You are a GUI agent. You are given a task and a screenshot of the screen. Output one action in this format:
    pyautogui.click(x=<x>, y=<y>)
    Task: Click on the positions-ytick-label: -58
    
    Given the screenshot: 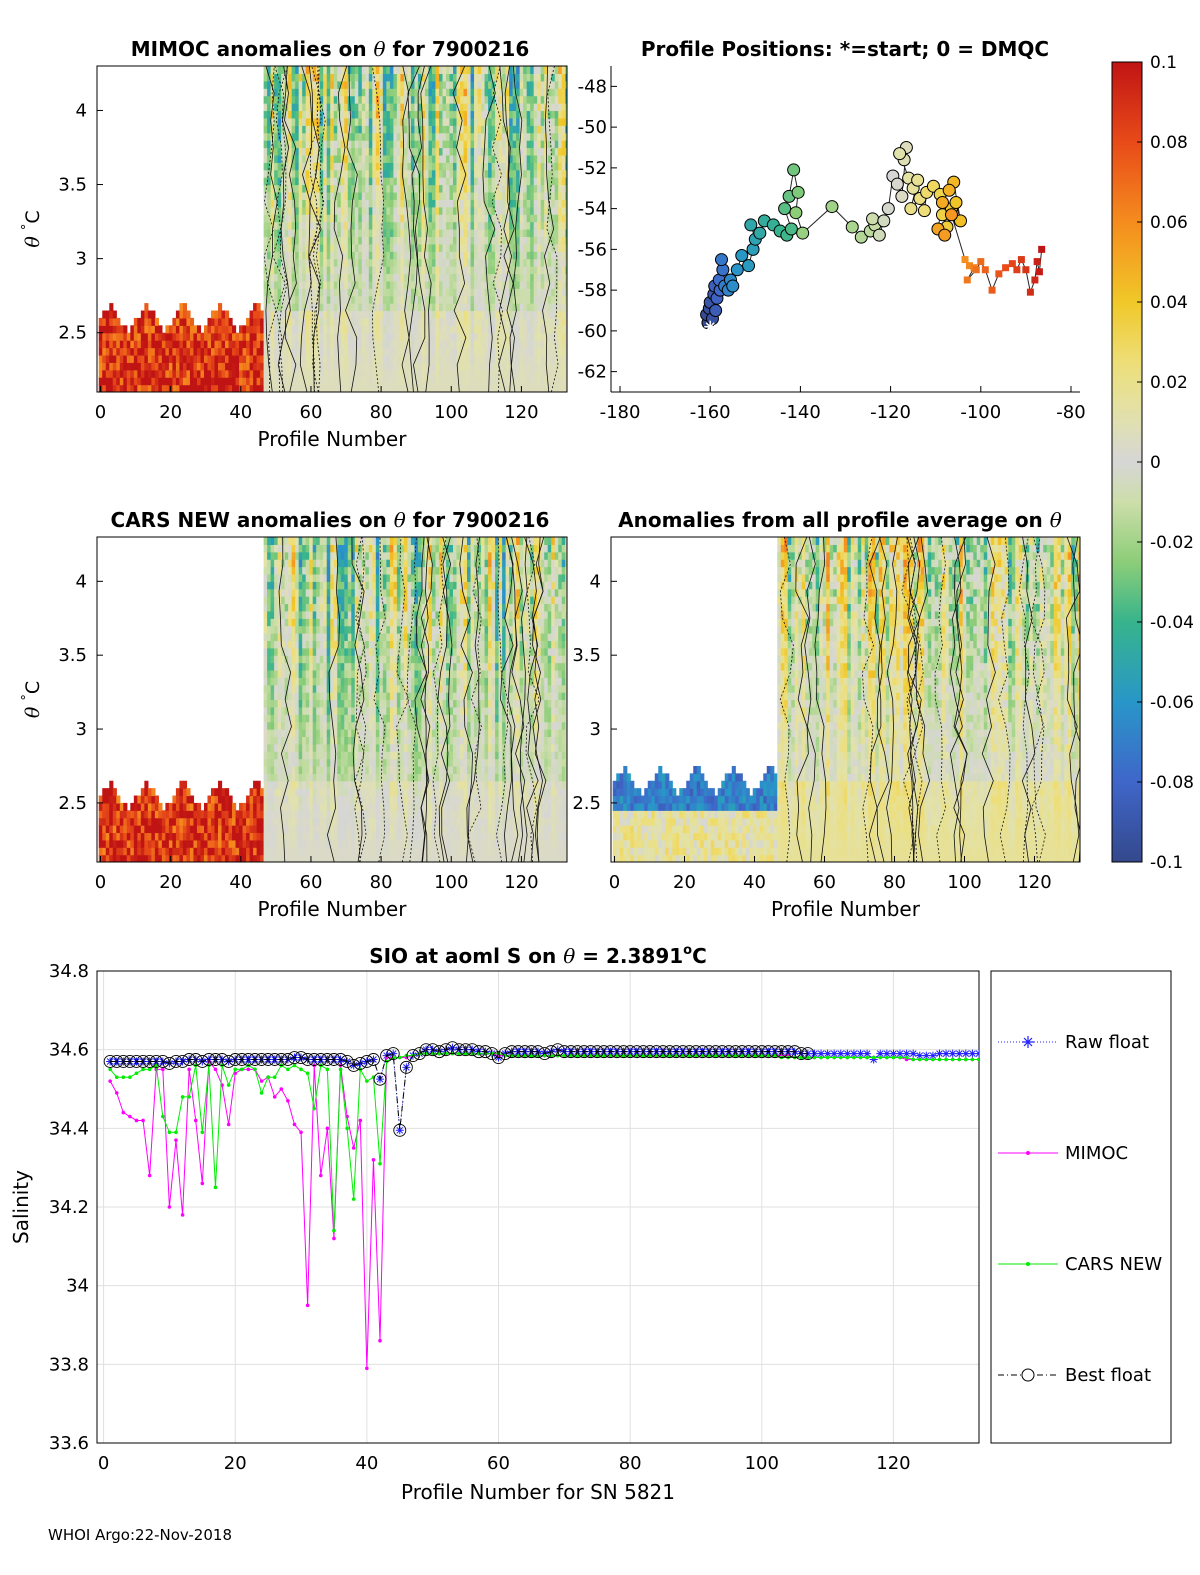 What is the action you would take?
    pyautogui.click(x=592, y=290)
    